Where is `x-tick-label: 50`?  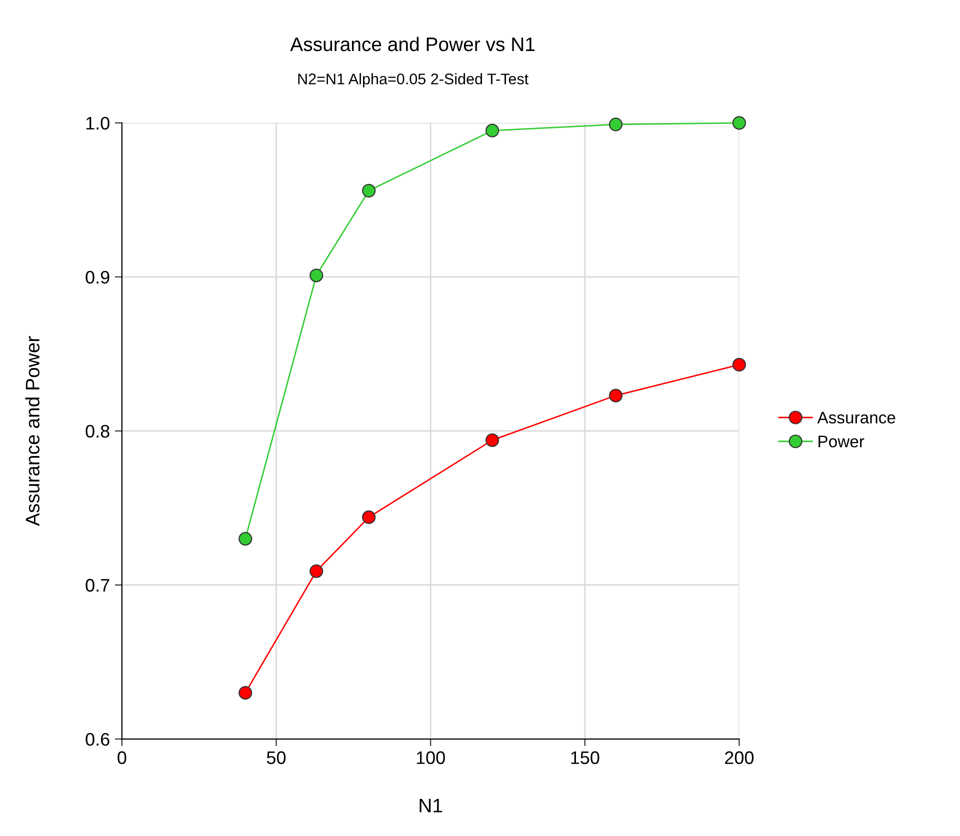 x-tick-label: 50 is located at coordinates (276, 757).